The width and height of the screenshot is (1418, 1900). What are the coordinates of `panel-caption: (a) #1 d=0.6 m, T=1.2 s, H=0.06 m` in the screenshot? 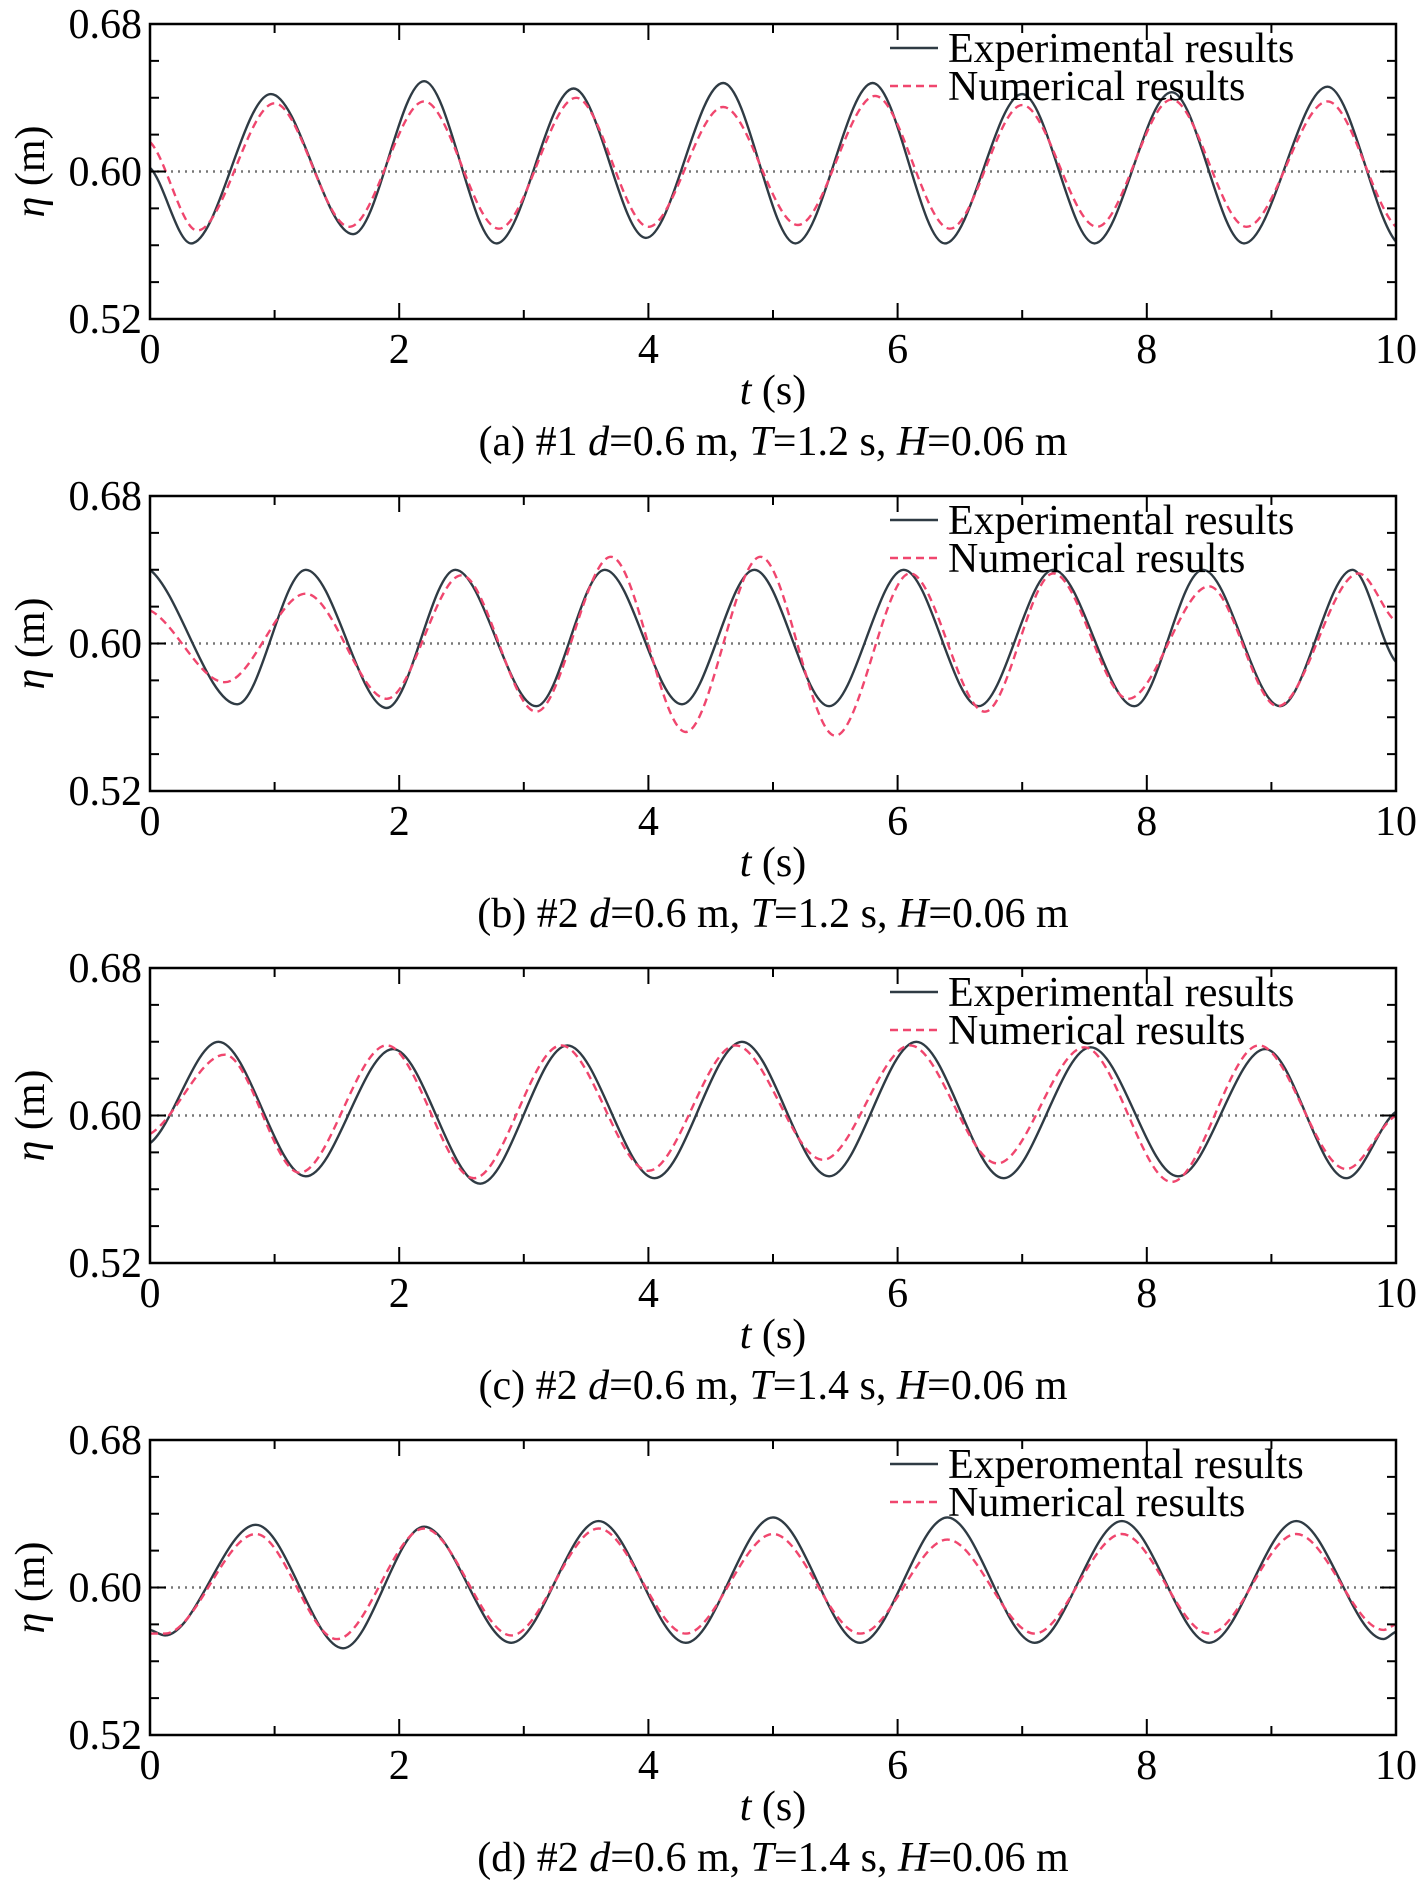 It's located at (772, 442).